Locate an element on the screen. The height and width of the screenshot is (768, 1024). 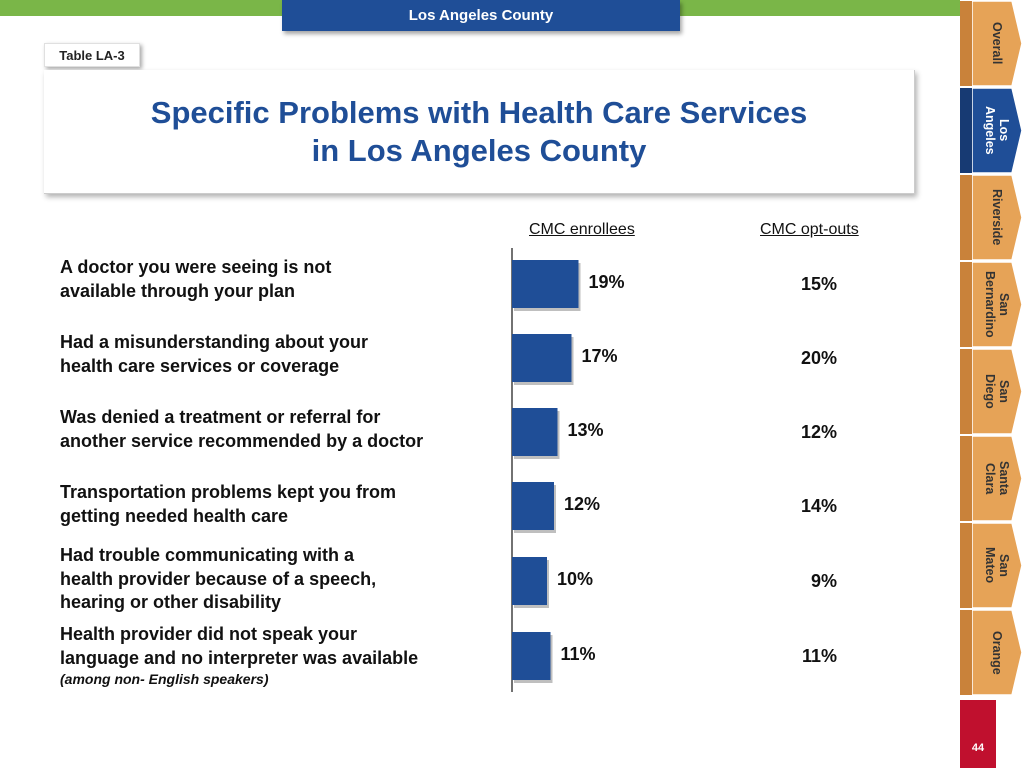
tab-los-angeles: Los Angeles is located at coordinates (992, 130).